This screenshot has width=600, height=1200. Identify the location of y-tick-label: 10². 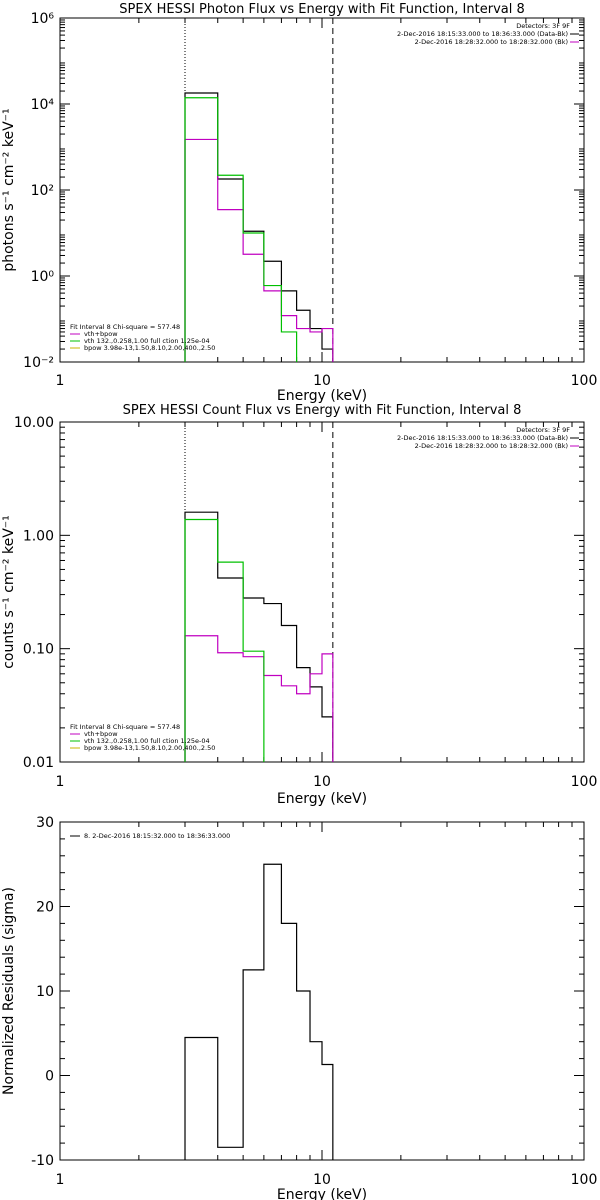
(42, 191).